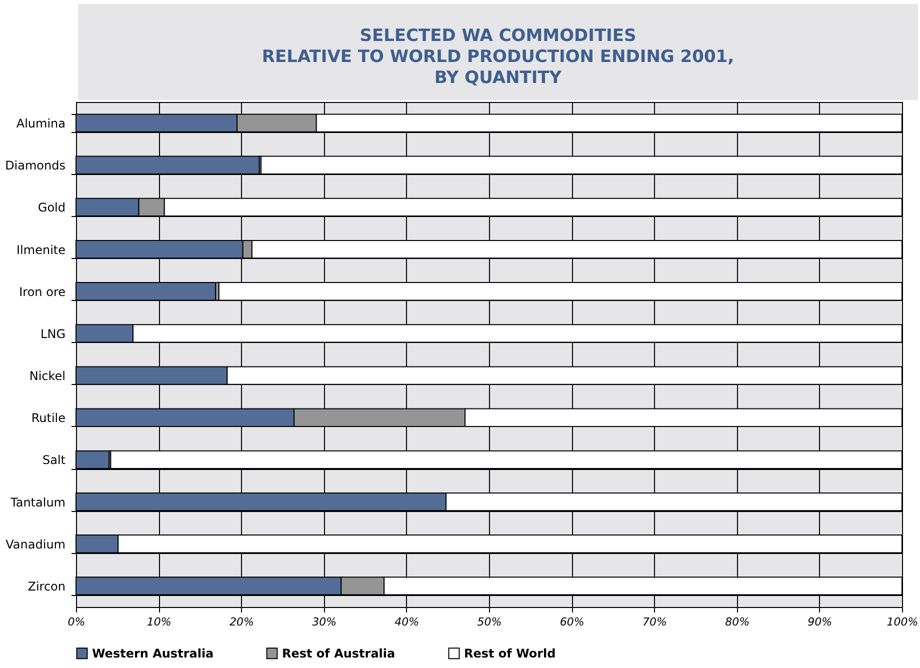  I want to click on y-tick-label: LNG, so click(53, 333).